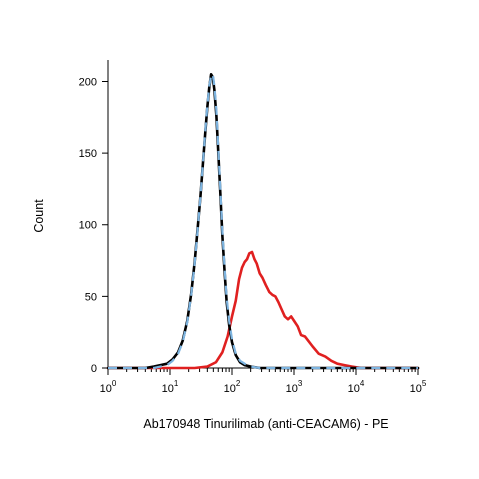 The height and width of the screenshot is (479, 479). I want to click on x-ticks: 10⁰ 10¹ 10² 10³ 10⁴ 10⁵, so click(263, 381).